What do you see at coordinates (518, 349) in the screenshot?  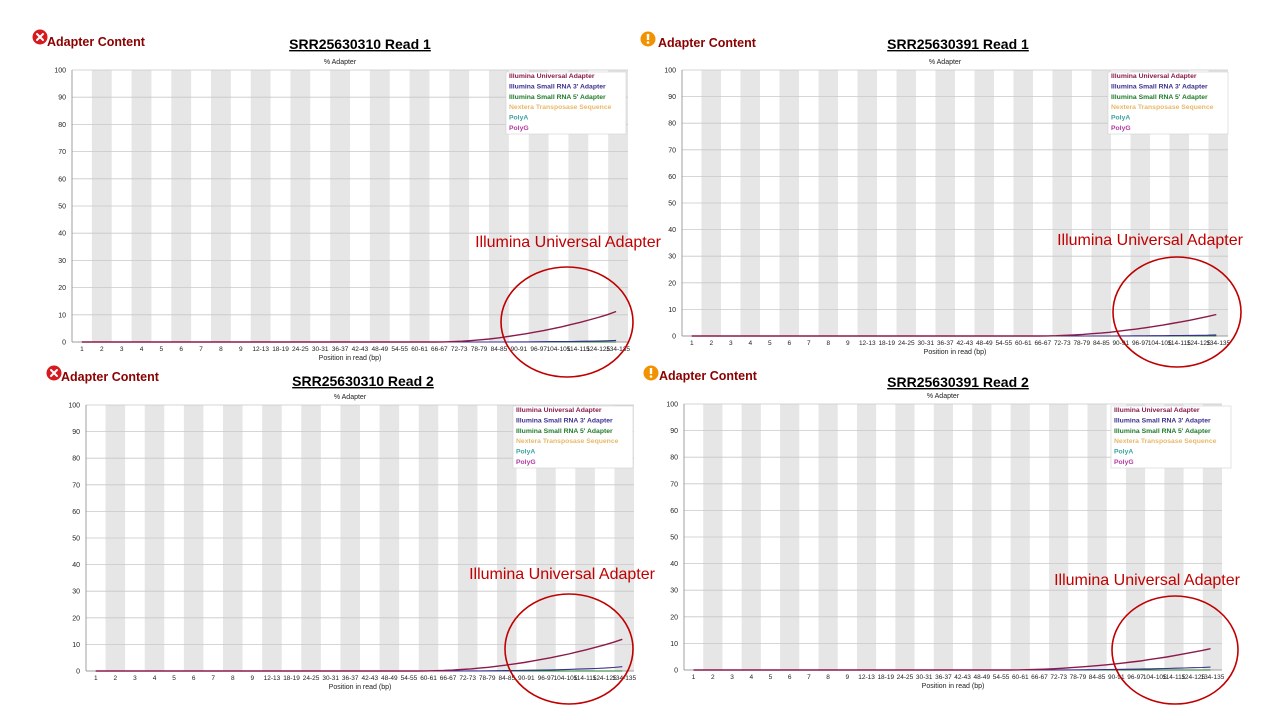 I see `x-tick-label: 90-91` at bounding box center [518, 349].